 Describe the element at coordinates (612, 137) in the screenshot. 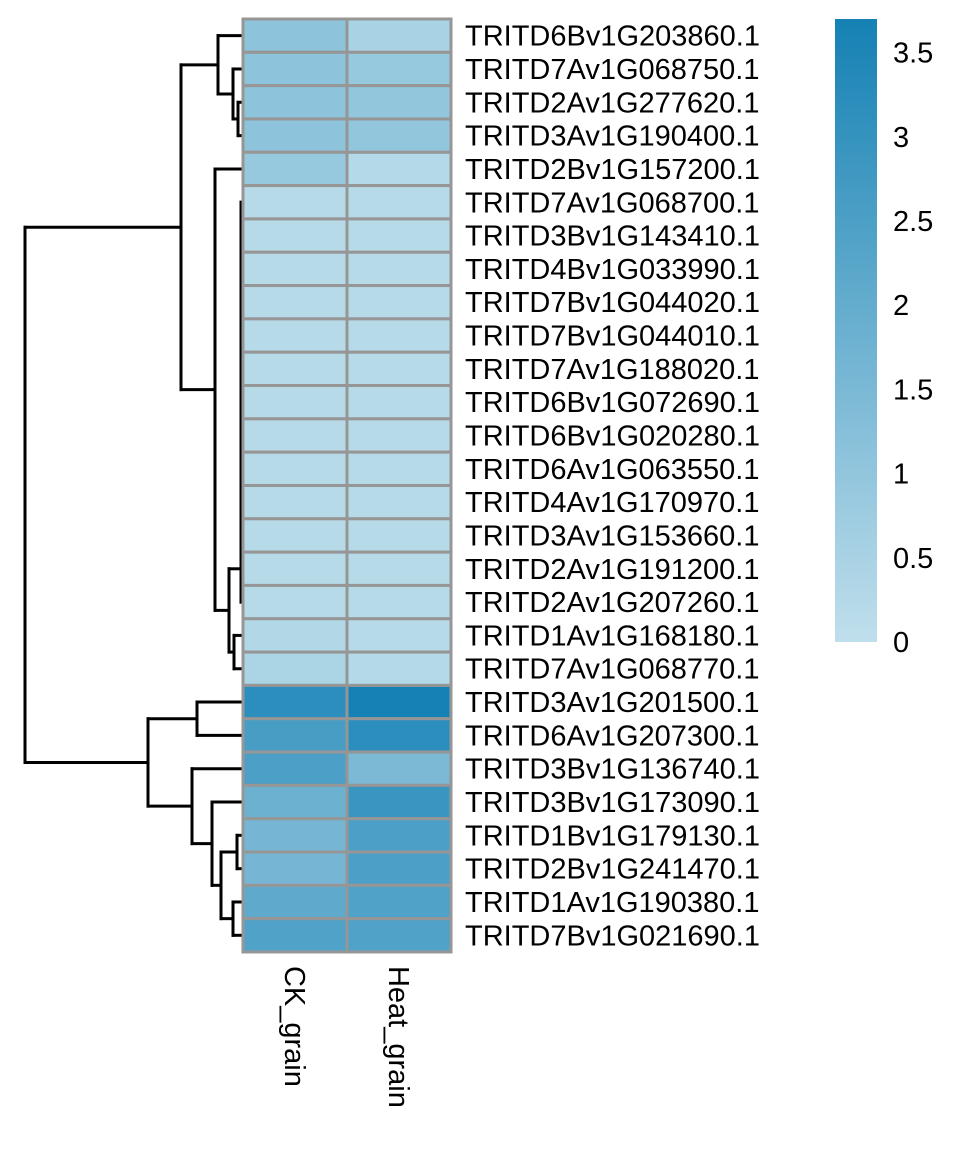

I see `row-label: TRITD3Av1G190400.1` at that location.